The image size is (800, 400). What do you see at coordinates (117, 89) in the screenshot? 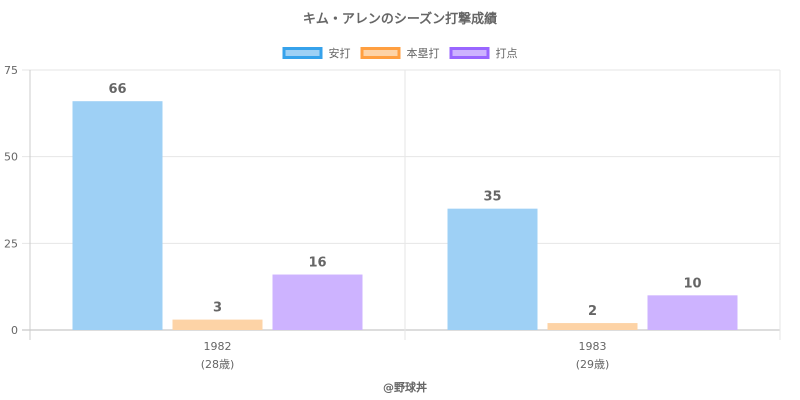
I see `data-label: 66` at bounding box center [117, 89].